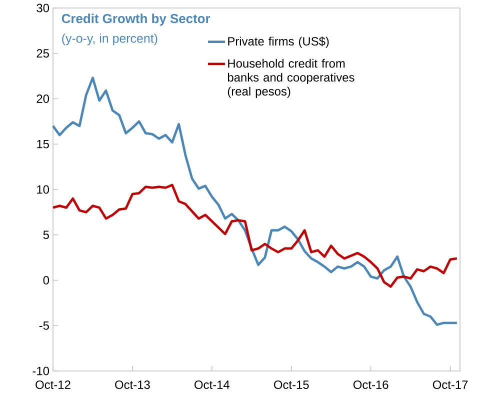 This screenshot has height=413, width=485. Describe the element at coordinates (110, 40) in the screenshot. I see `text: (y-o-y, in percent)` at that location.